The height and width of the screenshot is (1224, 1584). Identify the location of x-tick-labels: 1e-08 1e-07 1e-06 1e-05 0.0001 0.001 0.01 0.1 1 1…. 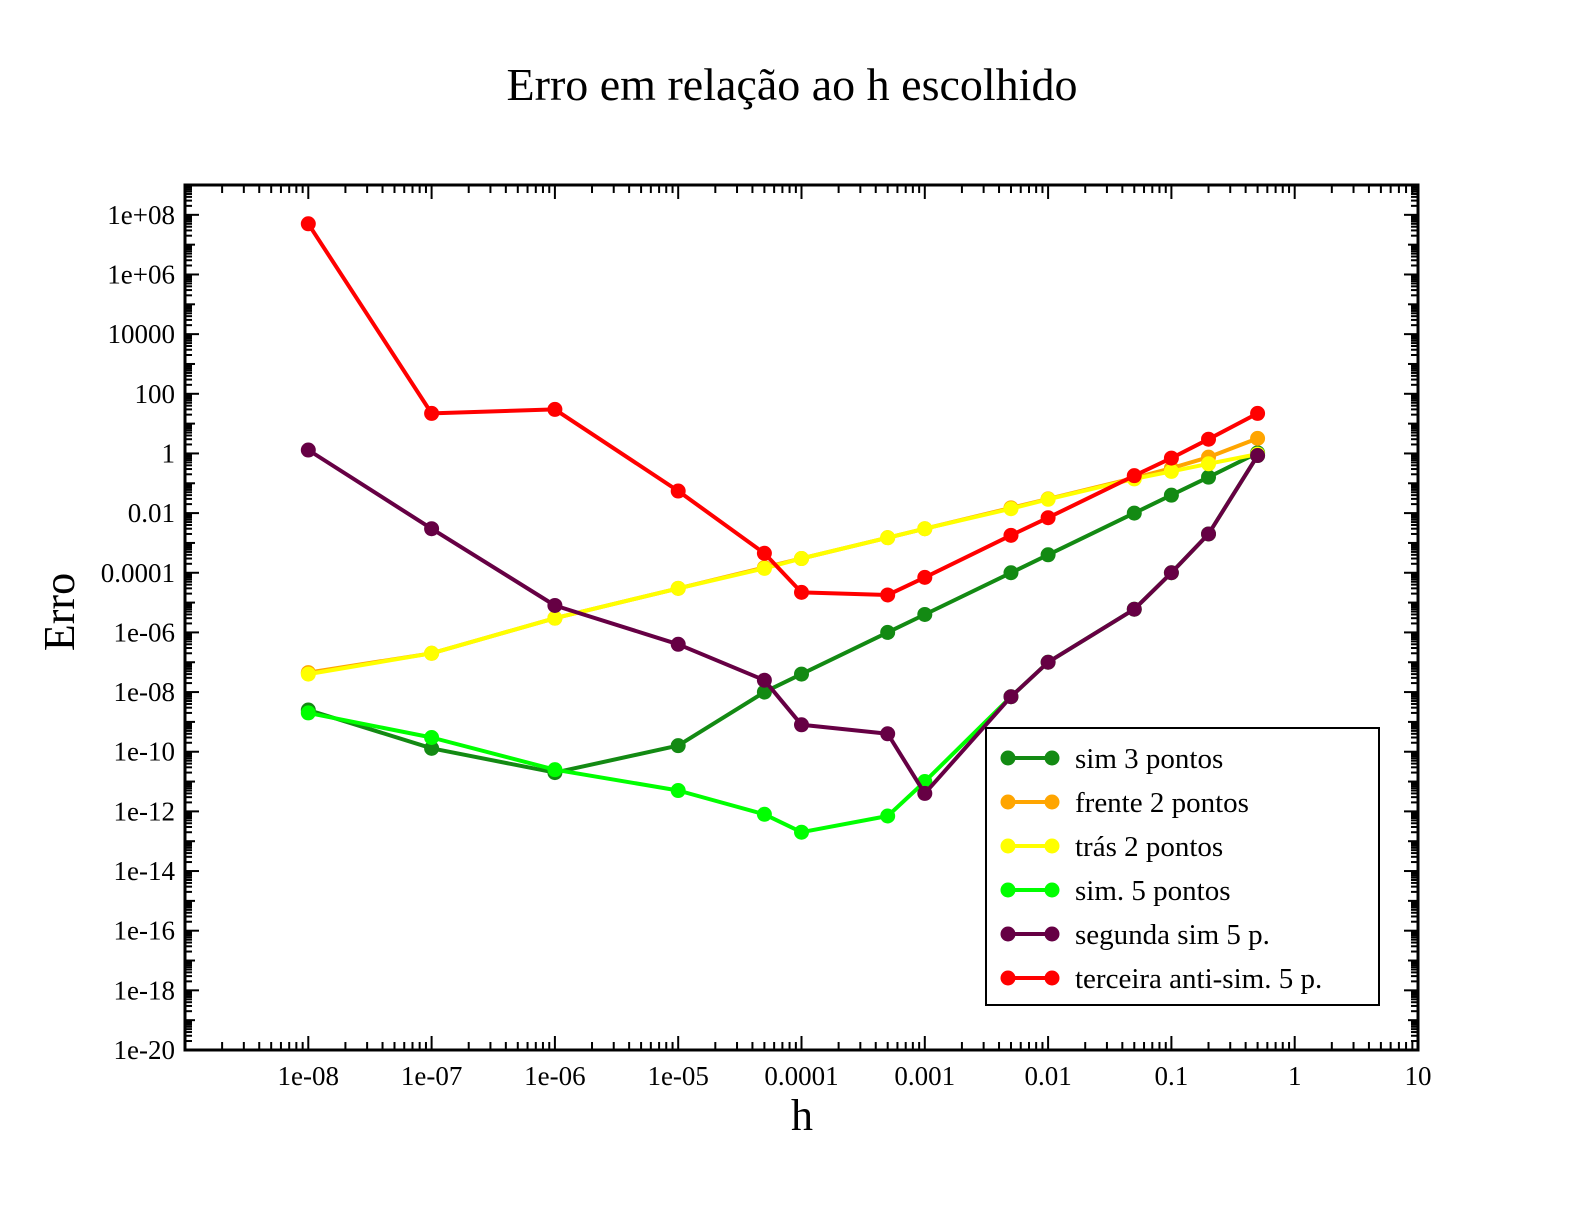
(855, 1076).